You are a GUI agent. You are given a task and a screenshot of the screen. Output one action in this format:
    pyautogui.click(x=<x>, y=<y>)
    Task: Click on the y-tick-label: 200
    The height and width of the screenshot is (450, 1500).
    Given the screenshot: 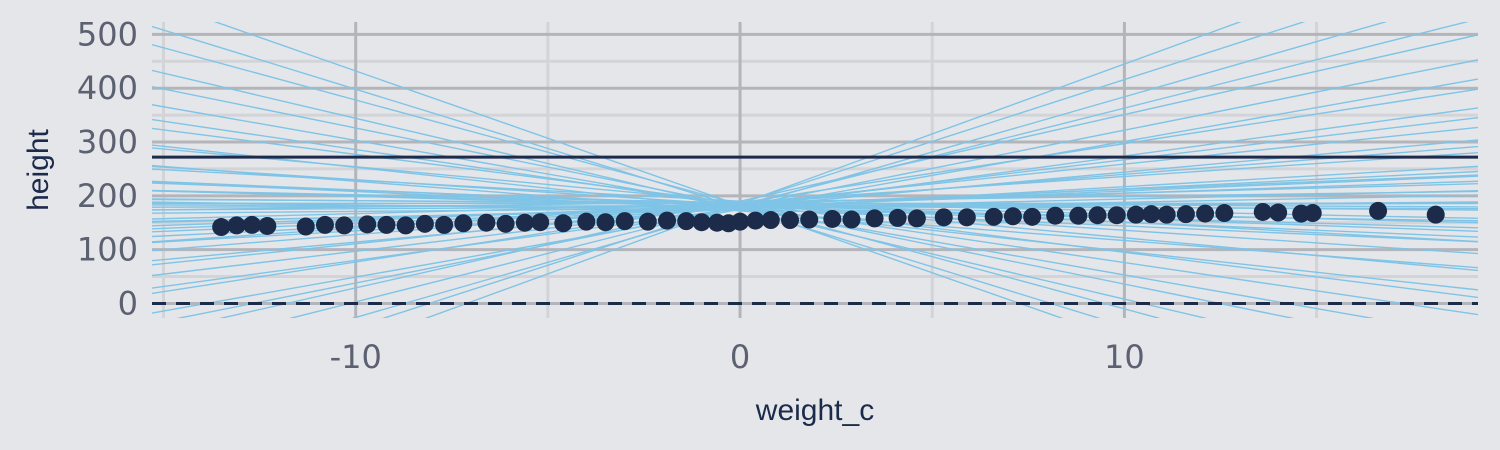 What is the action you would take?
    pyautogui.click(x=107, y=196)
    